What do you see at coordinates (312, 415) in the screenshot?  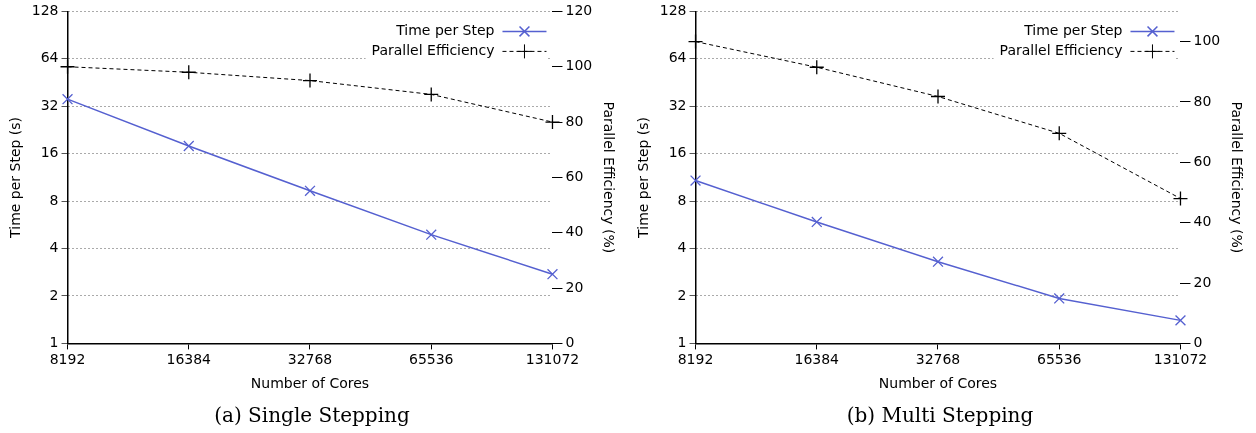 I see `text: (a) Single Stepping` at bounding box center [312, 415].